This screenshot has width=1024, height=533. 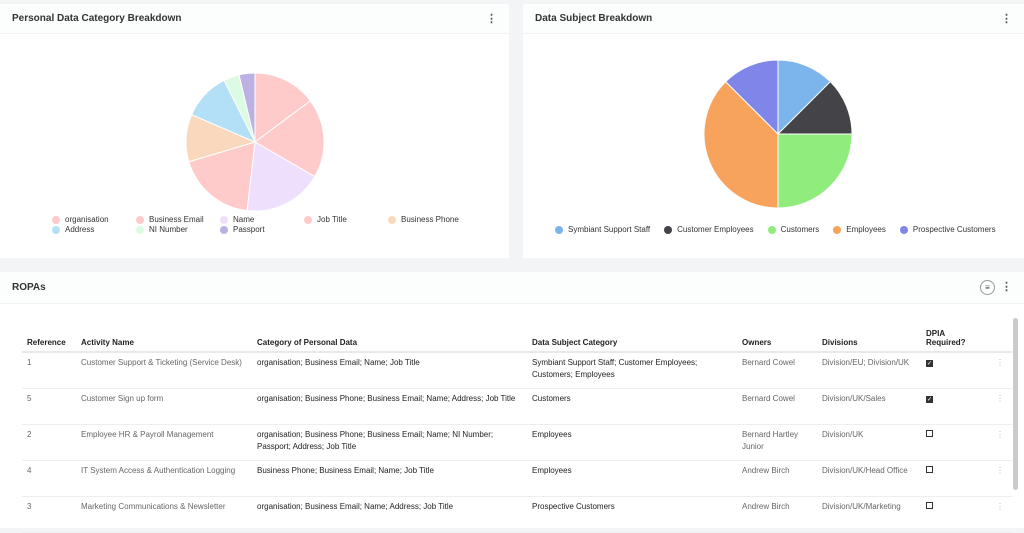 I want to click on legend-label: Symbiant Support Staff, so click(x=609, y=229).